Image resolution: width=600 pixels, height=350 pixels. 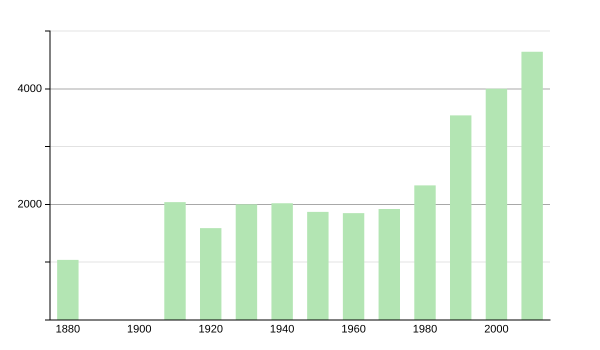 I want to click on x-tick-label: 1920, so click(x=210, y=330).